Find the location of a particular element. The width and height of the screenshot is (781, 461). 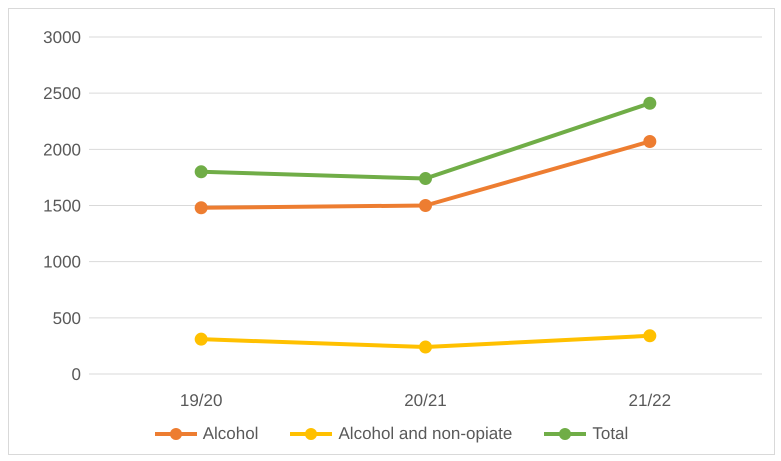

x-tick-label: 19/20 is located at coordinates (201, 400).